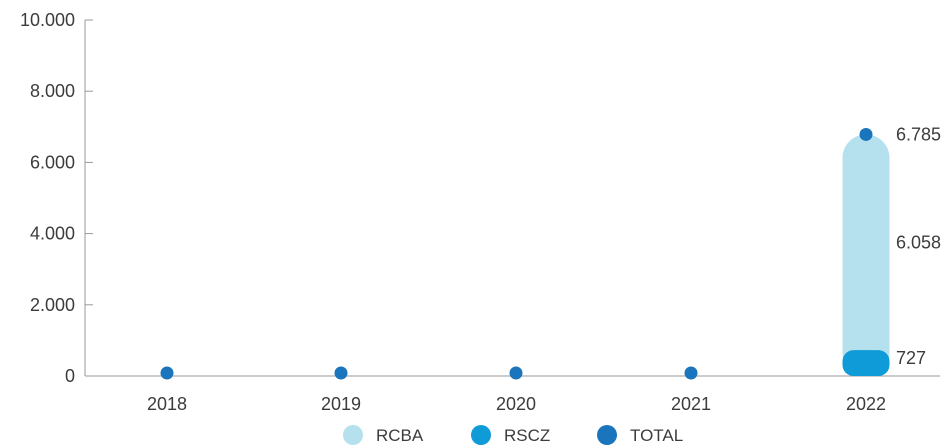  Describe the element at coordinates (52, 234) in the screenshot. I see `y-tick-label: 4.000` at that location.